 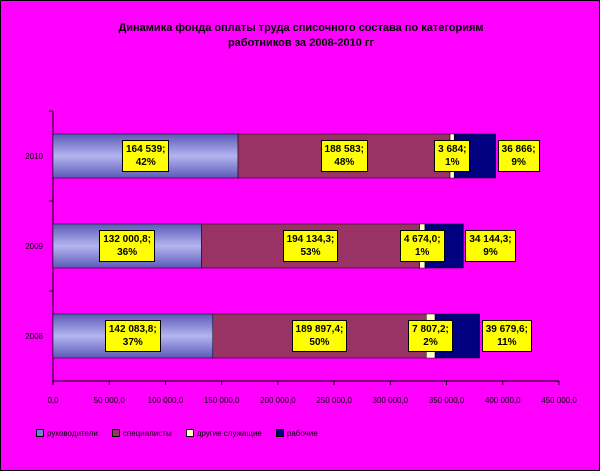 I want to click on legend-entry: руководители, so click(x=67, y=433).